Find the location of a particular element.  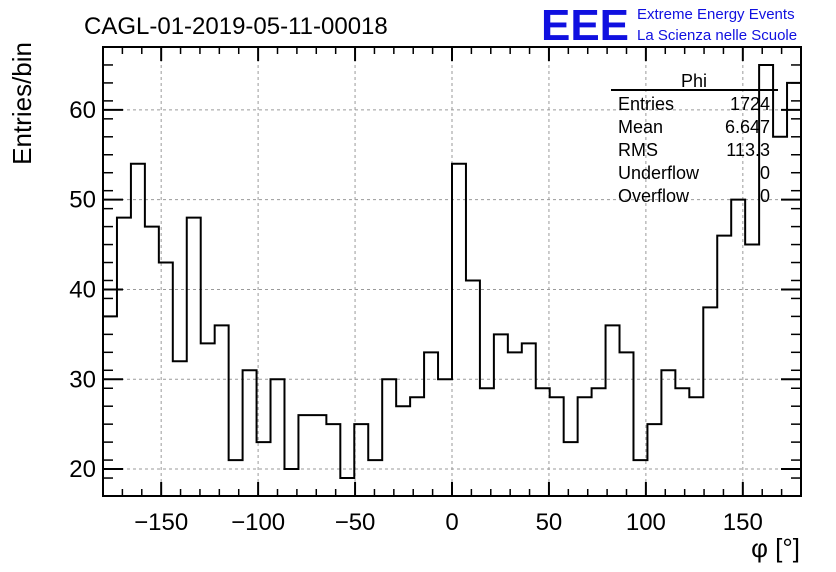

y-tick-label: 30 is located at coordinates (82, 379).